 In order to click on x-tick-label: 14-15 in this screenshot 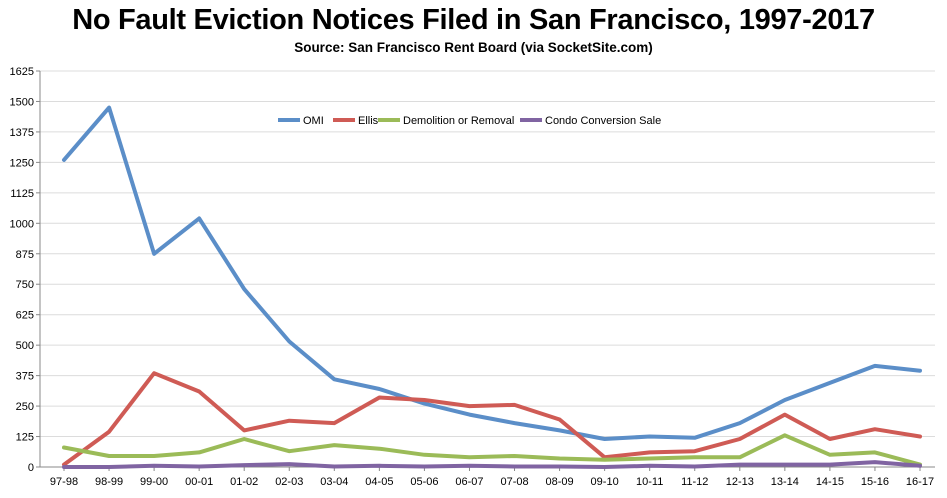, I will do `click(830, 482)`.